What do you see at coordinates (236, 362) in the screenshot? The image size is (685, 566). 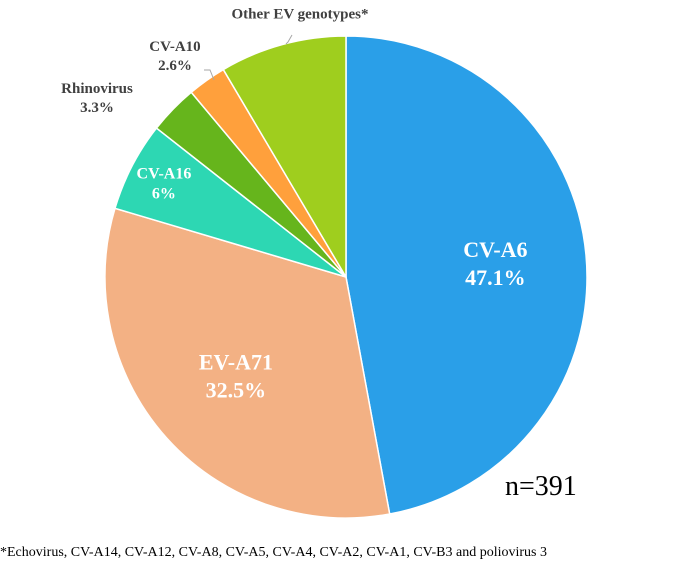 I see `slice-label-ev-a71: EV-A71` at bounding box center [236, 362].